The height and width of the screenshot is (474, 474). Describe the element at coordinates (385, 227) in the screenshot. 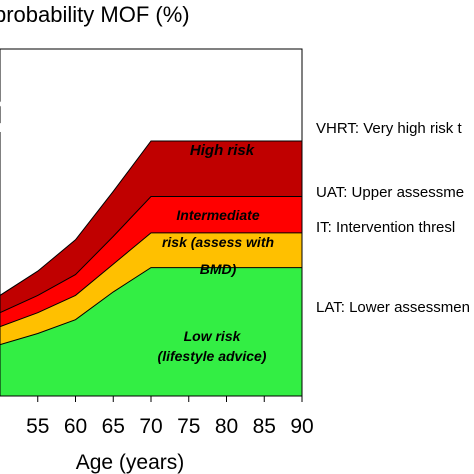

I see `threshold-label-2: IT: Intervention thresl` at that location.